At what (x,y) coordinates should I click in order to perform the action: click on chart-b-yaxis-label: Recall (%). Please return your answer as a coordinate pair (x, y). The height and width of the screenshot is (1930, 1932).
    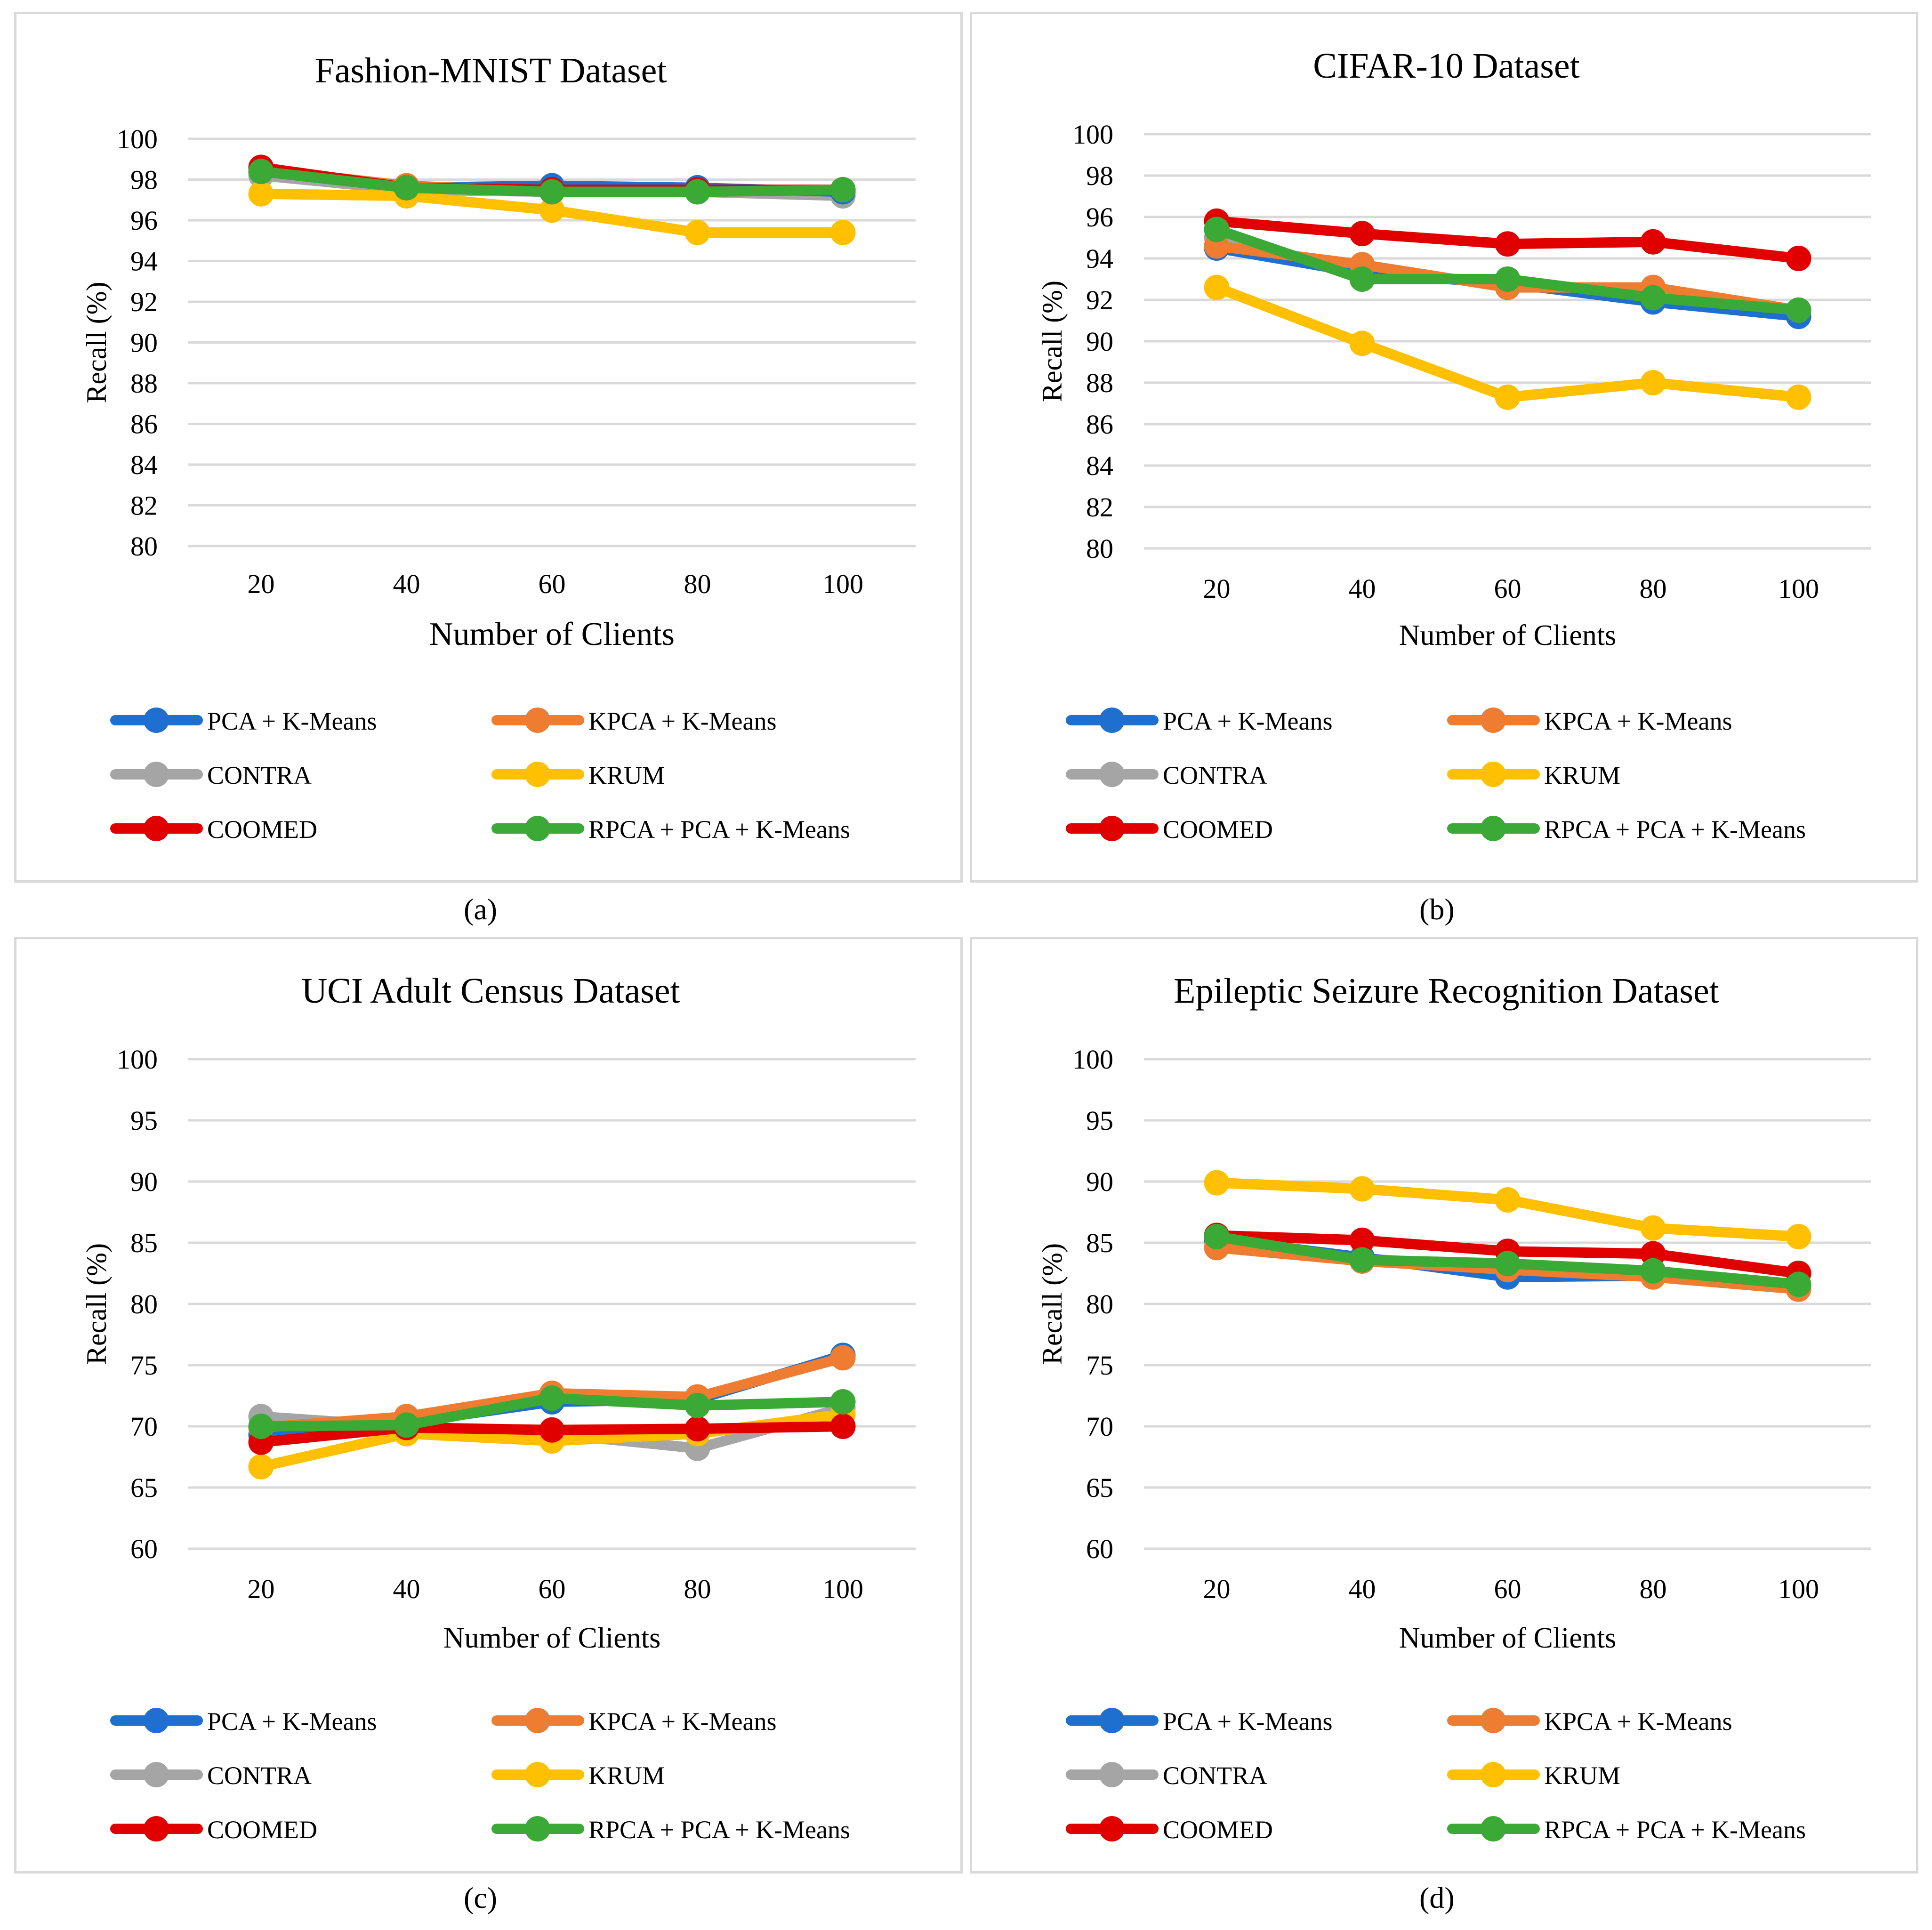
    Looking at the image, I should click on (1052, 341).